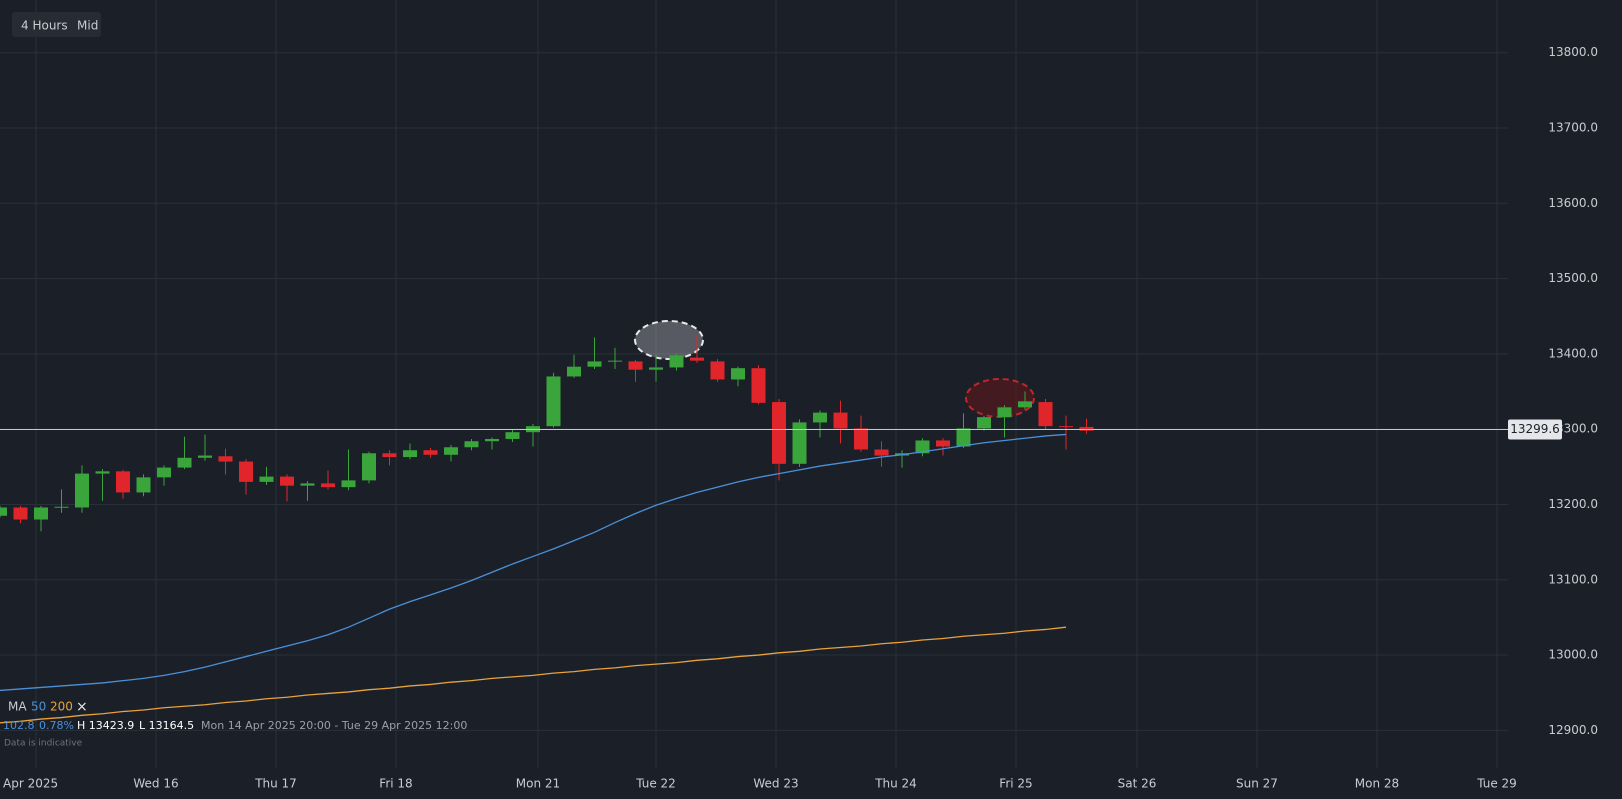  Describe the element at coordinates (1573, 579) in the screenshot. I see `y-tick-label: 13100.0` at that location.